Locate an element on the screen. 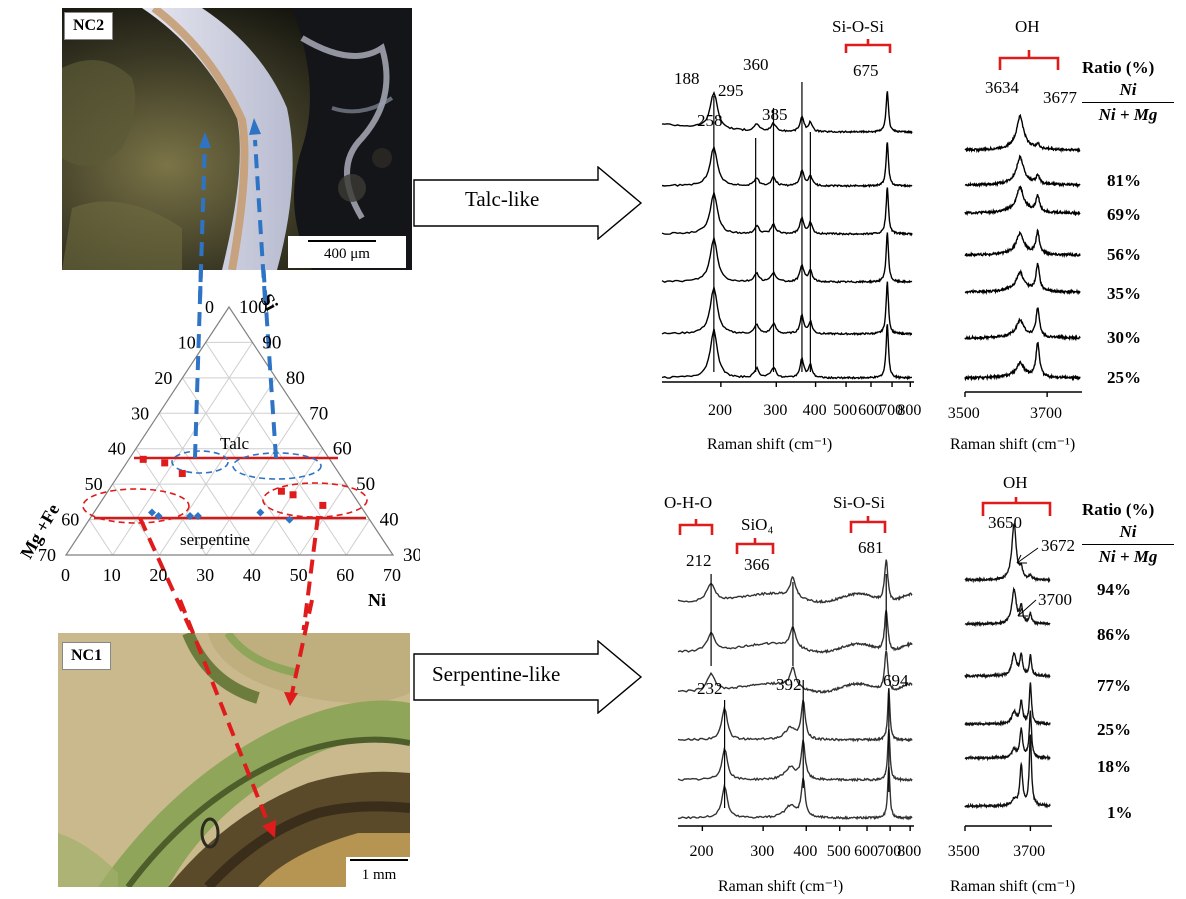  ratio-value: 56% is located at coordinates (1124, 254).